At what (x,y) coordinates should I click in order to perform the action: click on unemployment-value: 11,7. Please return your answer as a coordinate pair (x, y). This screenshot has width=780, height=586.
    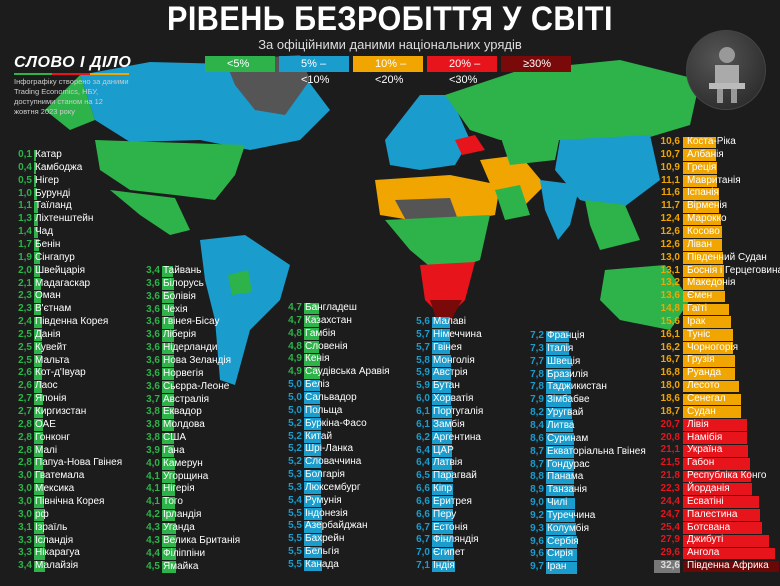
    Looking at the image, I should click on (670, 206).